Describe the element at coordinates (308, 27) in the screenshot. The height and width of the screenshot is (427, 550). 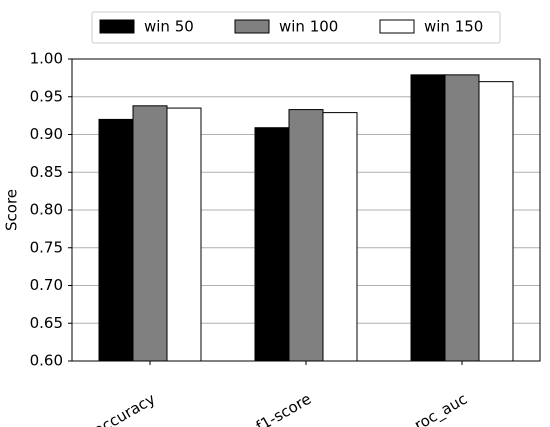
I see `legend-label: win 100` at that location.